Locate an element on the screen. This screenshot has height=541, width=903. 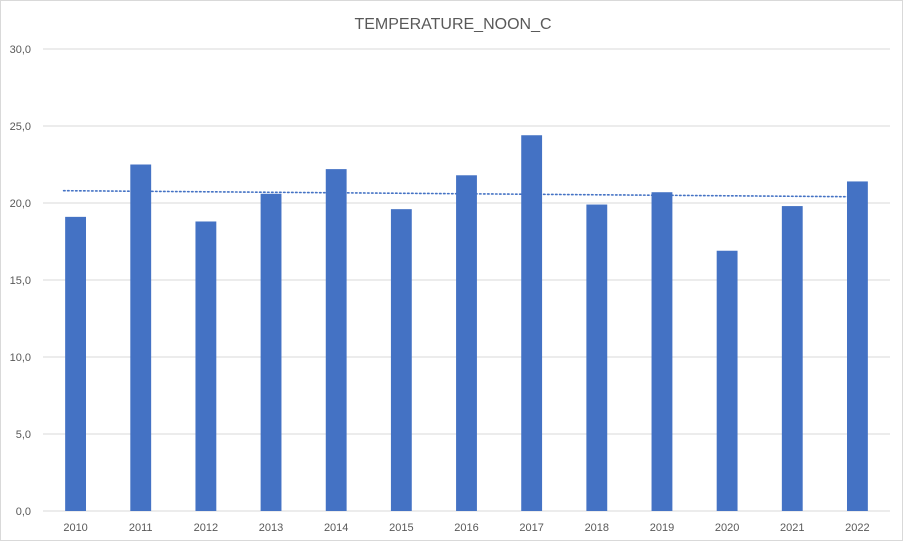
y-tick-label: 15,0 is located at coordinates (20, 281).